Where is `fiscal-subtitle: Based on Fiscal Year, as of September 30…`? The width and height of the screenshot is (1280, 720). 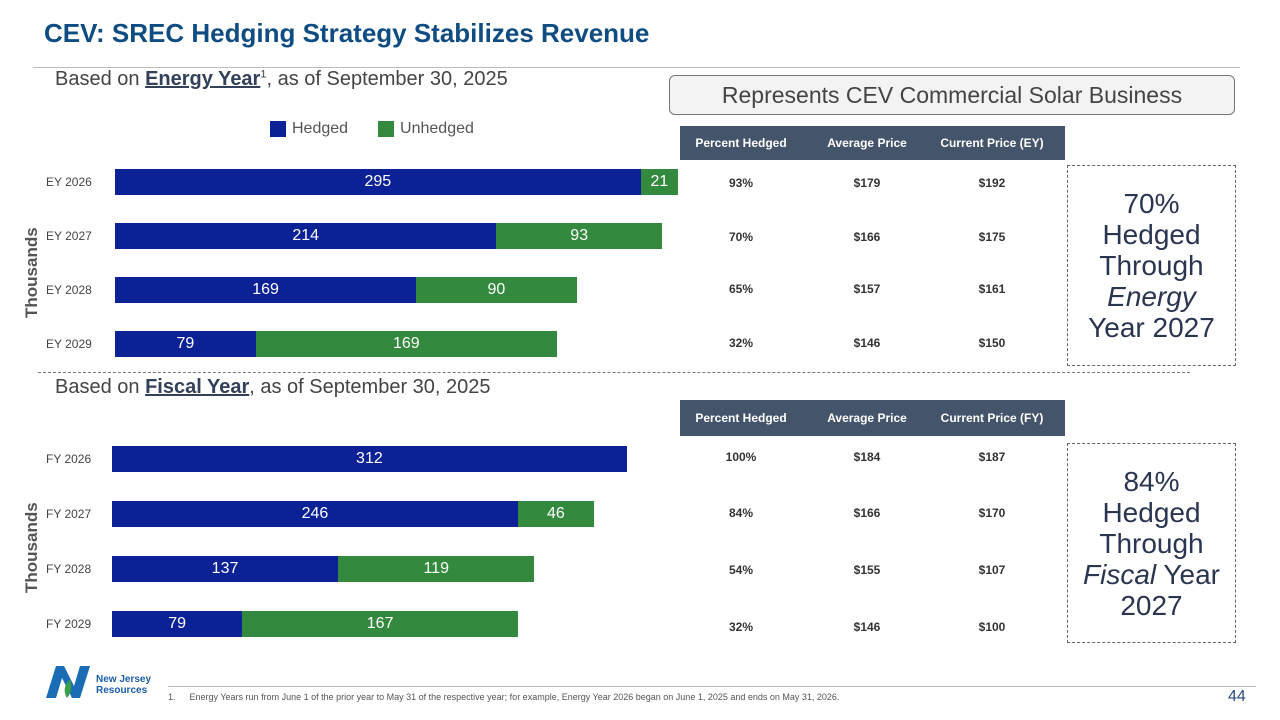
fiscal-subtitle: Based on Fiscal Year, as of September 30… is located at coordinates (273, 387).